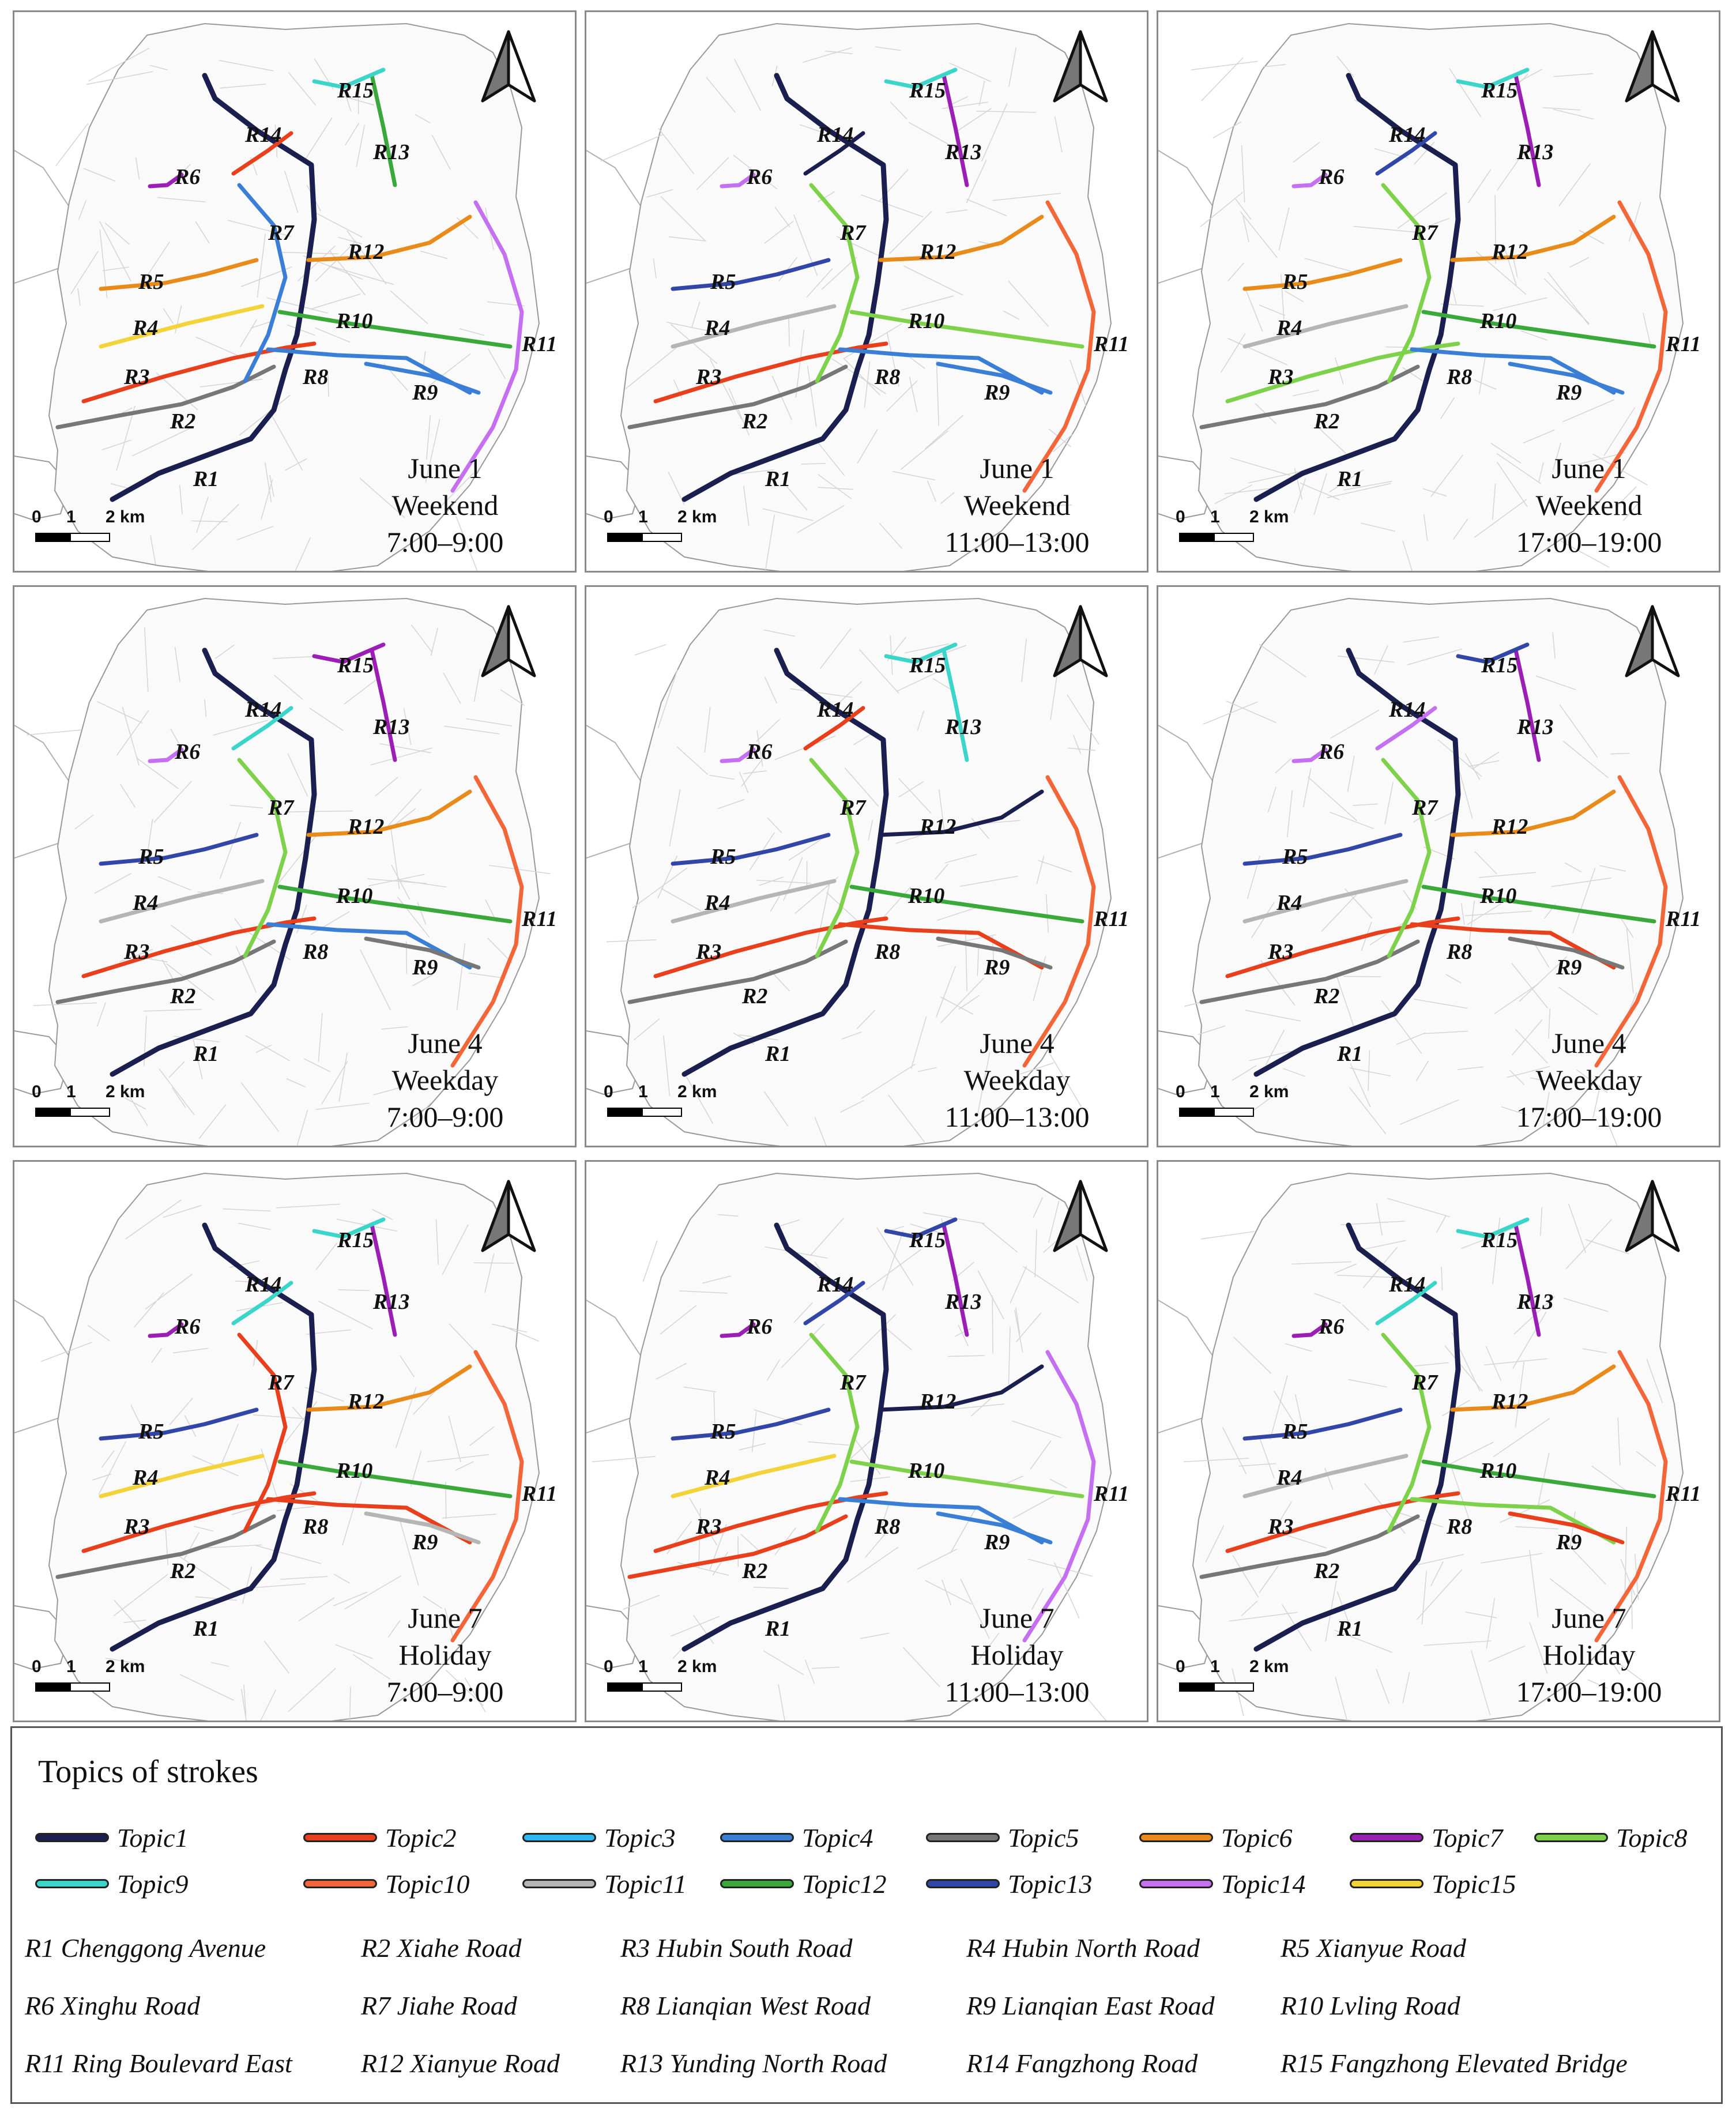 The height and width of the screenshot is (2112, 1736). Describe the element at coordinates (262, 710) in the screenshot. I see `road-label-r14: R14` at that location.